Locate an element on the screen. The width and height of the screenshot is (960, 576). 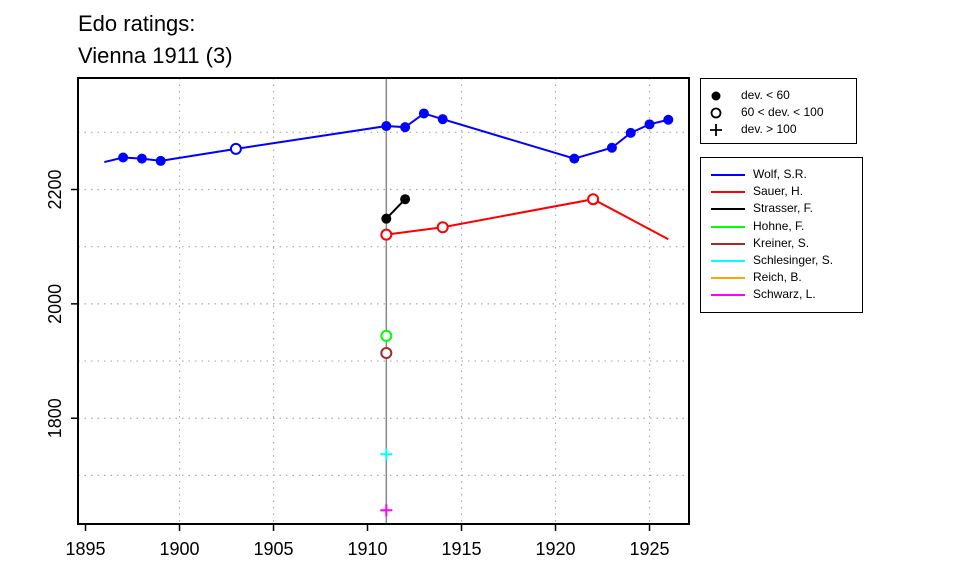
series-schlesinger-s is located at coordinates (386, 454).